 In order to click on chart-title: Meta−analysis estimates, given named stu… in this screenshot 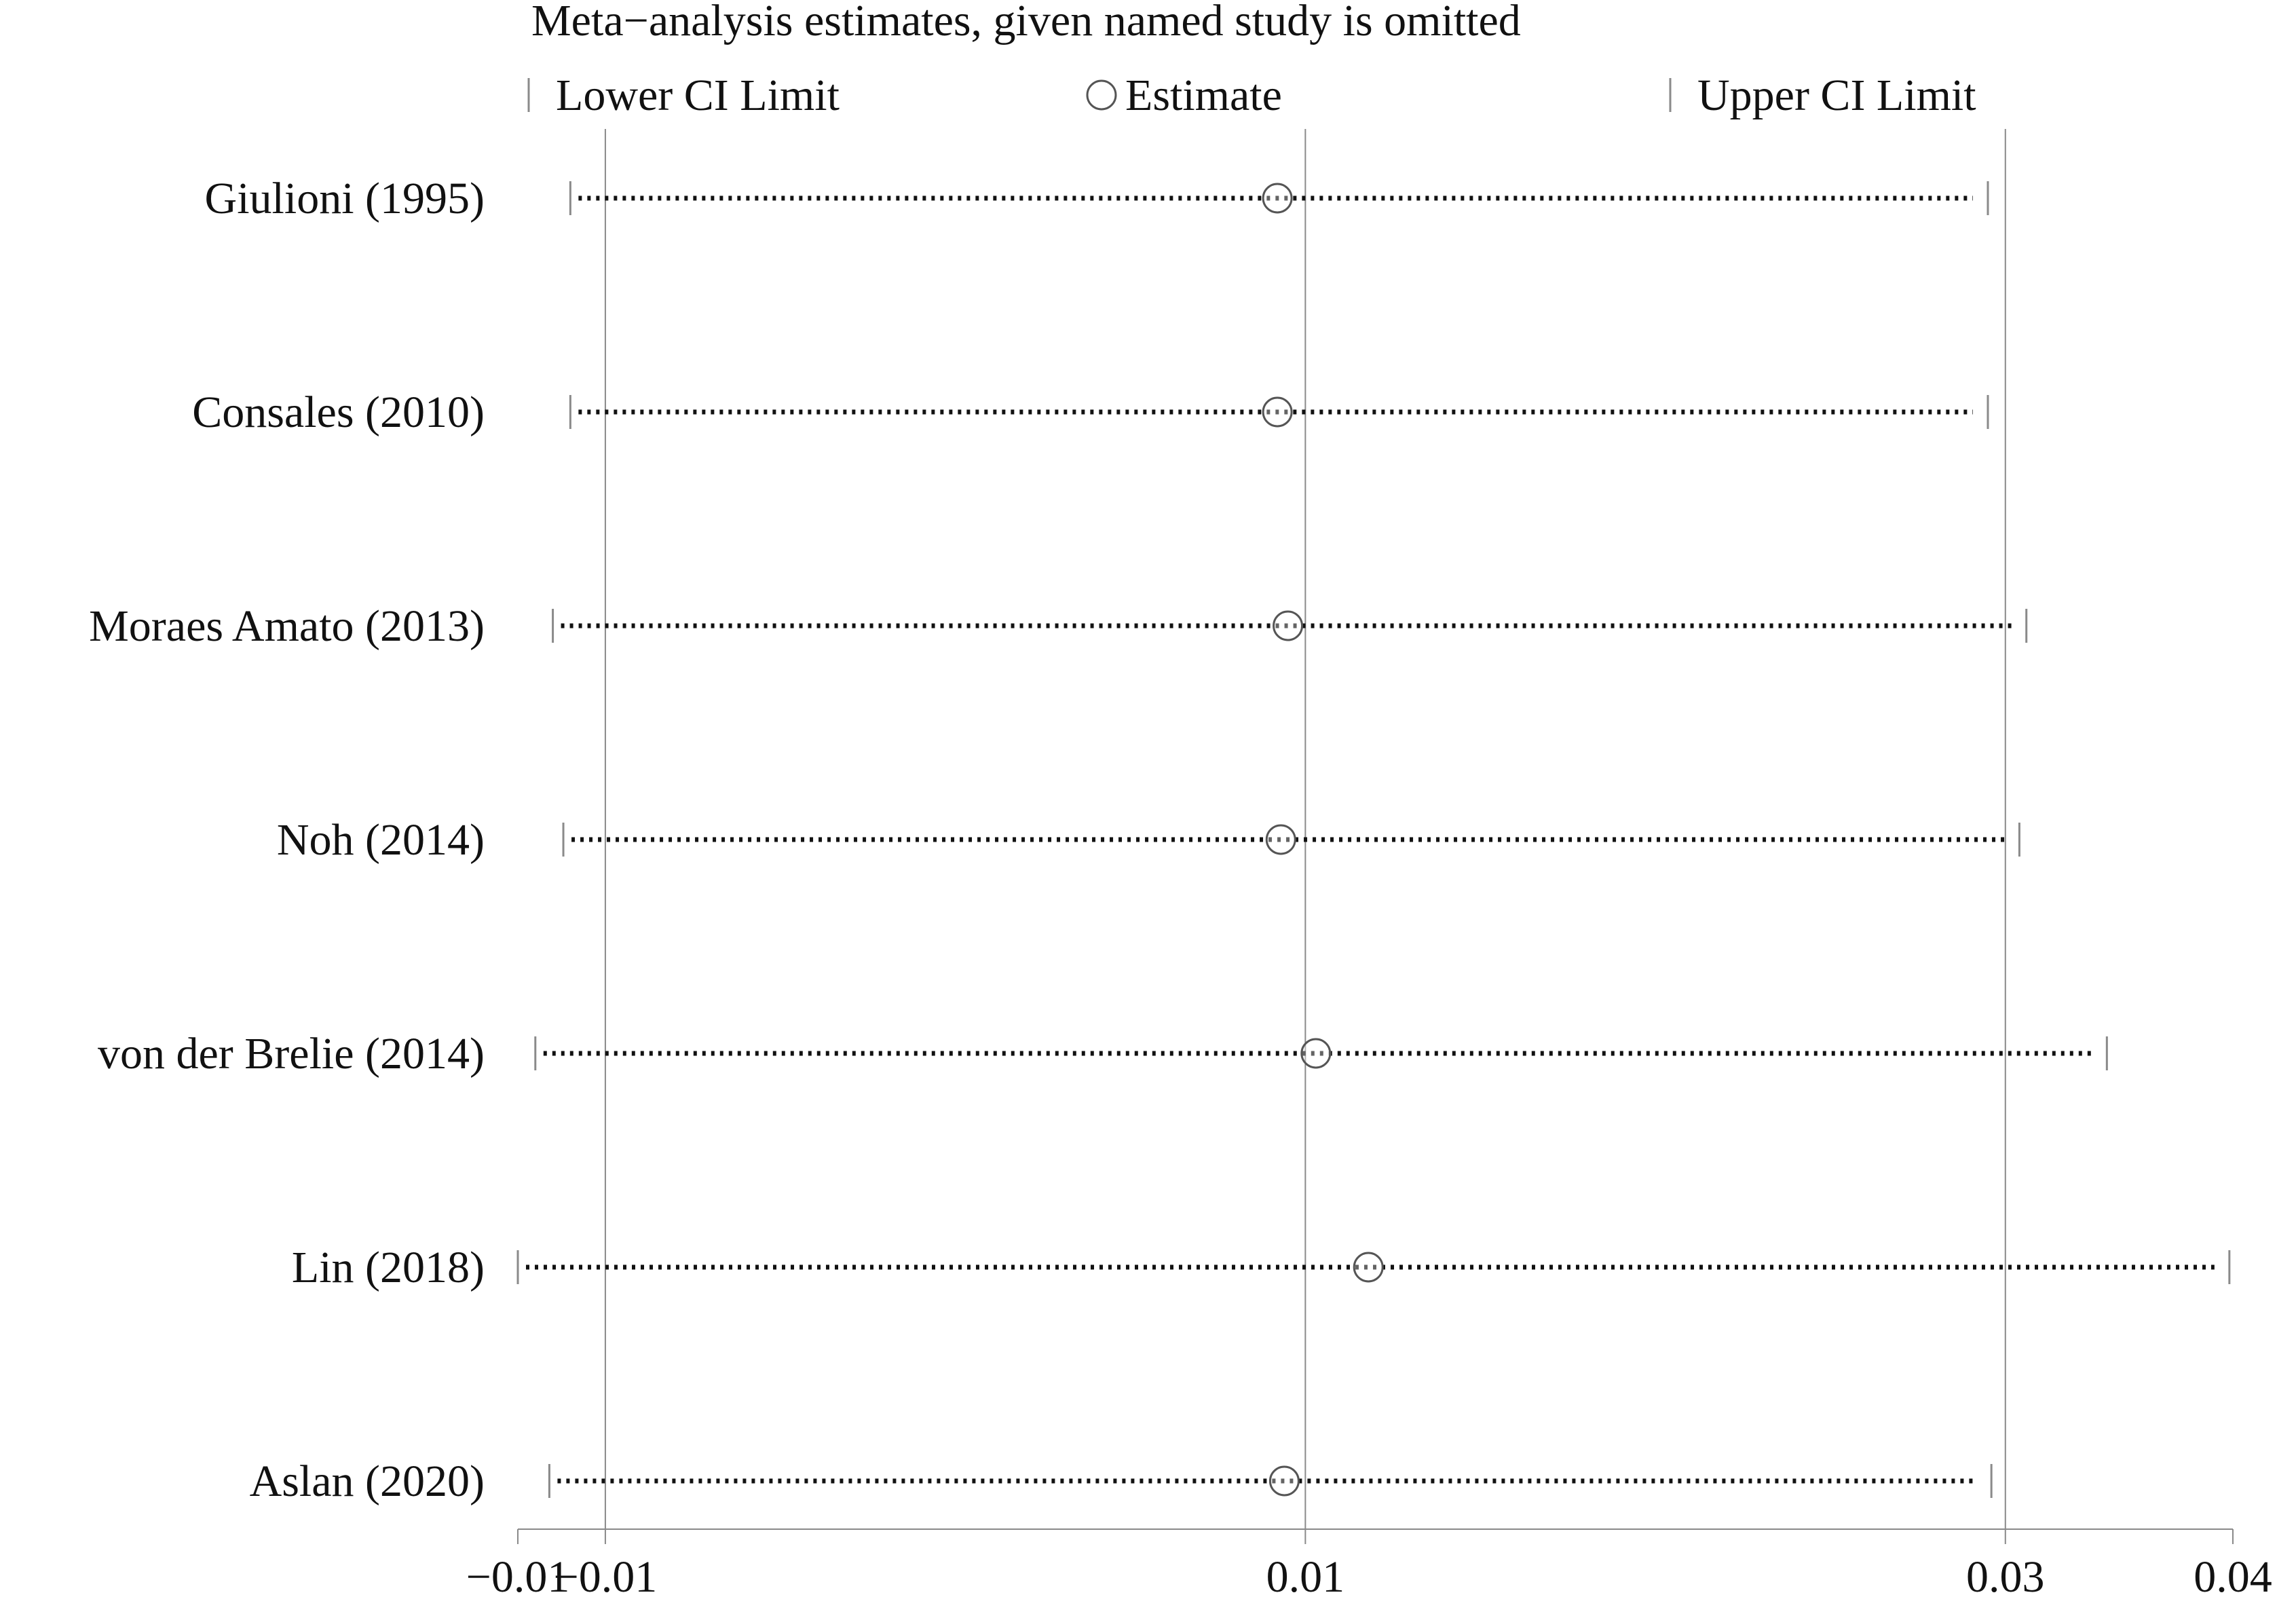, I will do `click(1026, 22)`.